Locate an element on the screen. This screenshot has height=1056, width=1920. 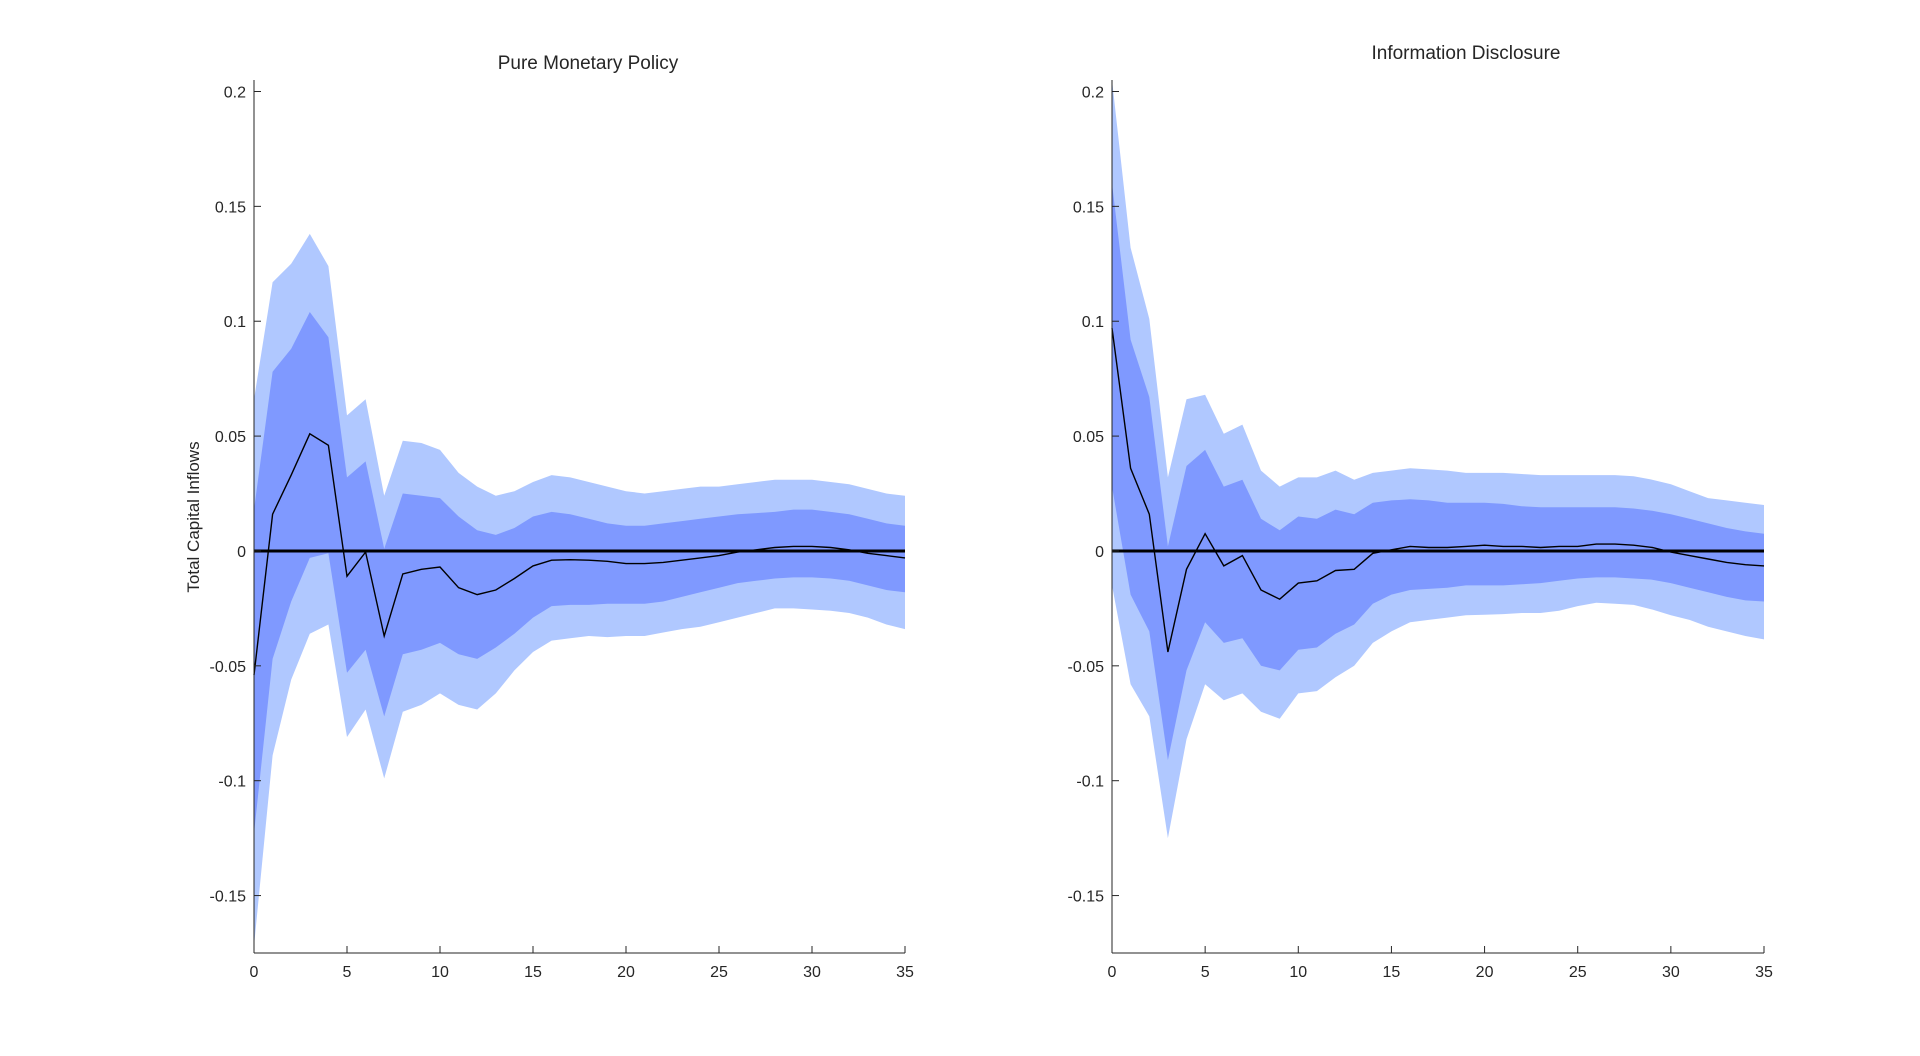
chart-title: Pure Monetary Policy is located at coordinates (588, 63).